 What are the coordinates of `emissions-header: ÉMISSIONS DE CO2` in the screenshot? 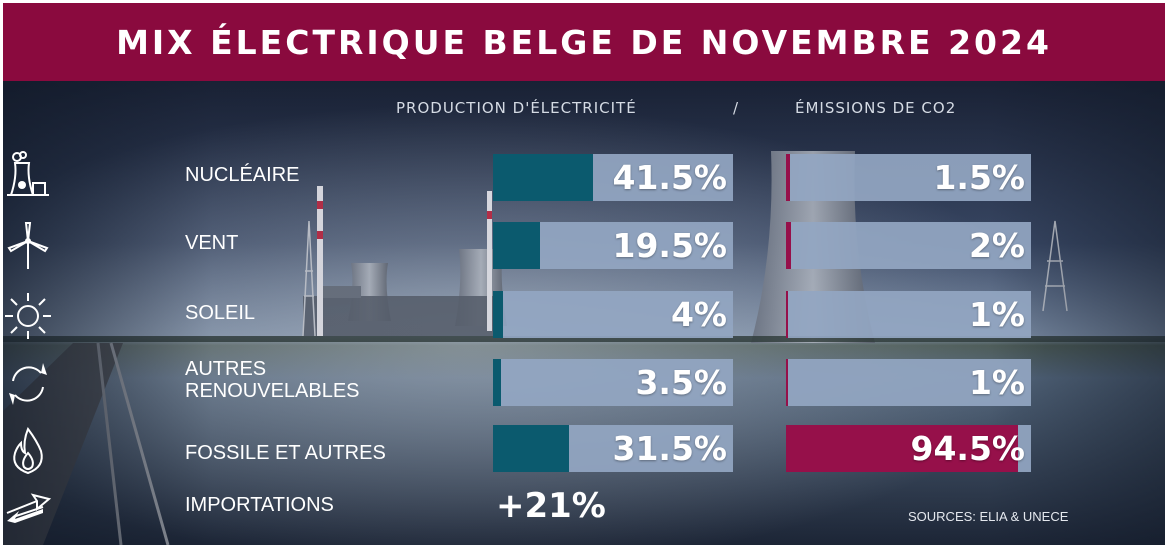 It's located at (876, 108).